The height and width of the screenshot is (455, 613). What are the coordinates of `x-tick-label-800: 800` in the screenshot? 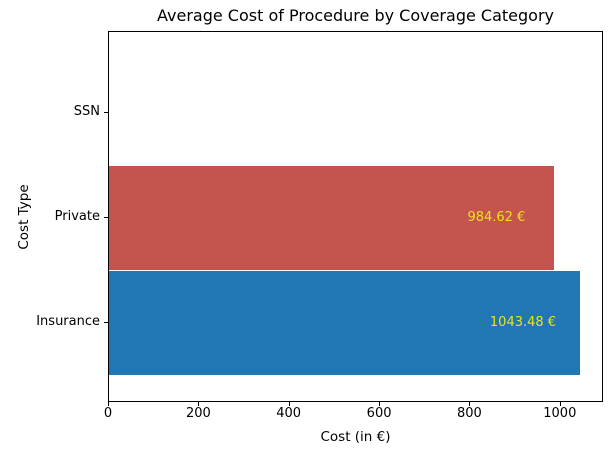 It's located at (469, 413).